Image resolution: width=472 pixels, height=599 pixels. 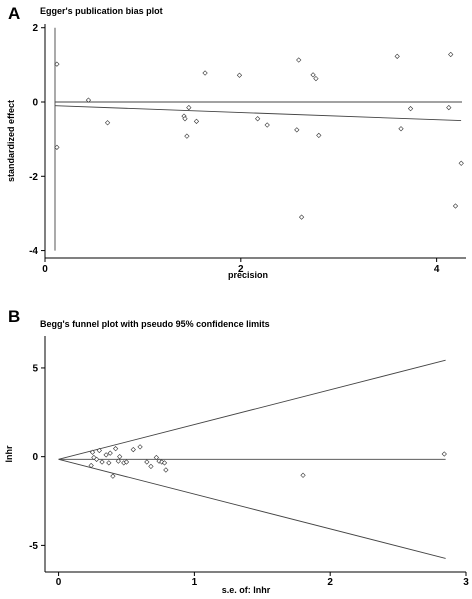 I want to click on panel-b-letter: B, so click(x=14, y=316).